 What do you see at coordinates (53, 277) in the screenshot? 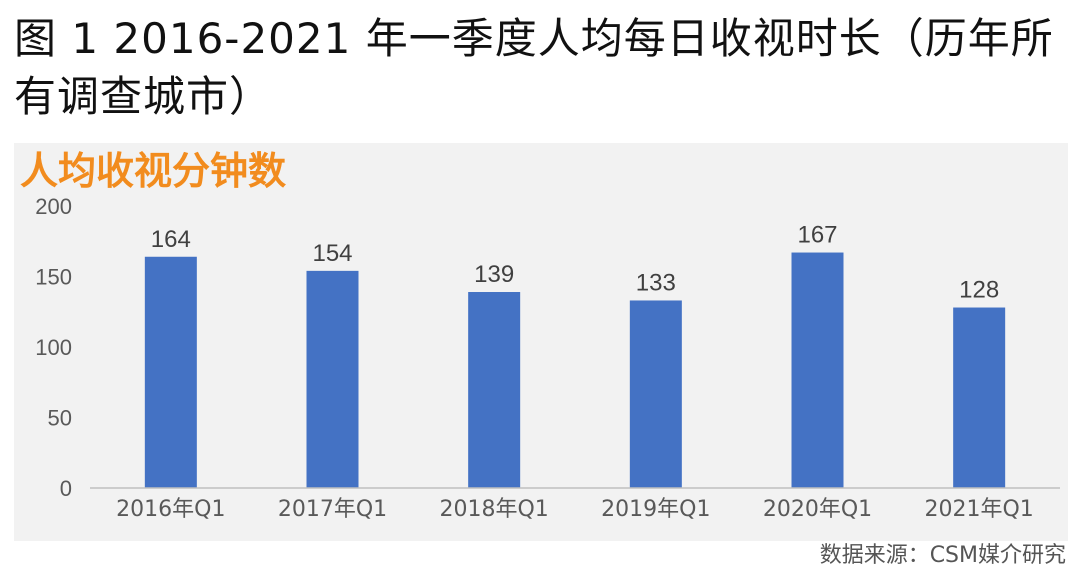
I see `y-tick-label: 150` at bounding box center [53, 277].